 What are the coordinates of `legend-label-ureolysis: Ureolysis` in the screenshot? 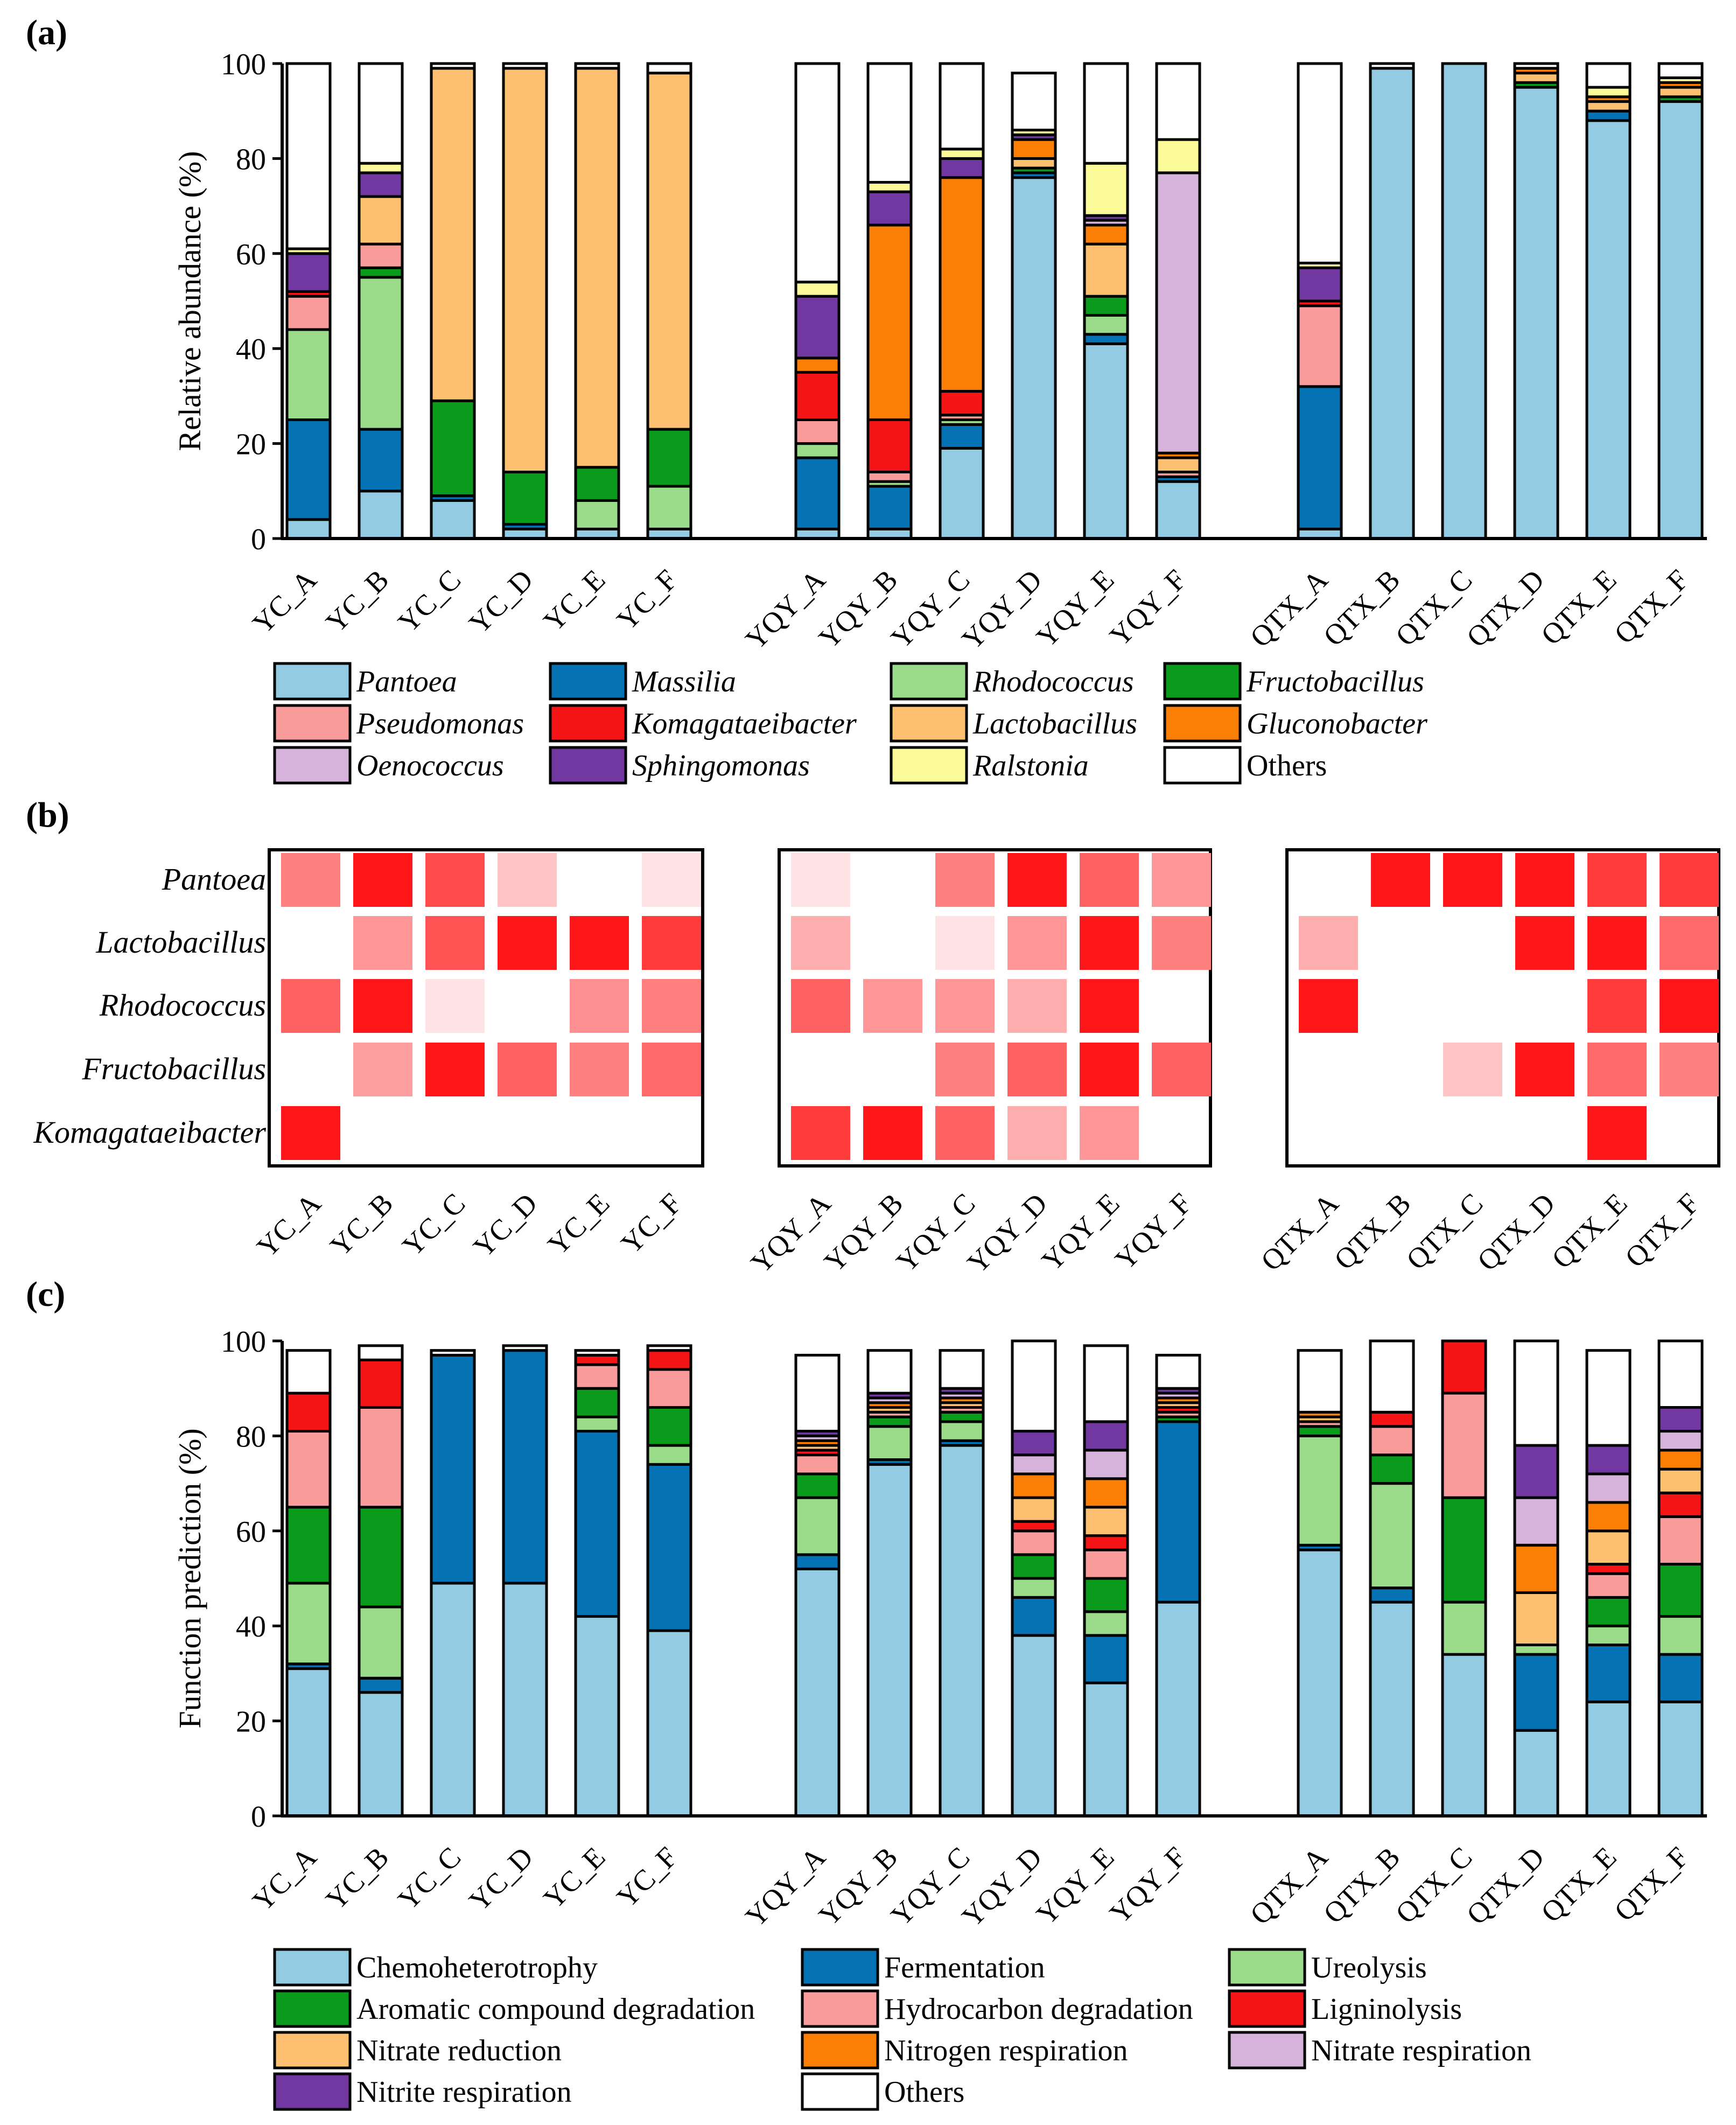 It's located at (1369, 1967).